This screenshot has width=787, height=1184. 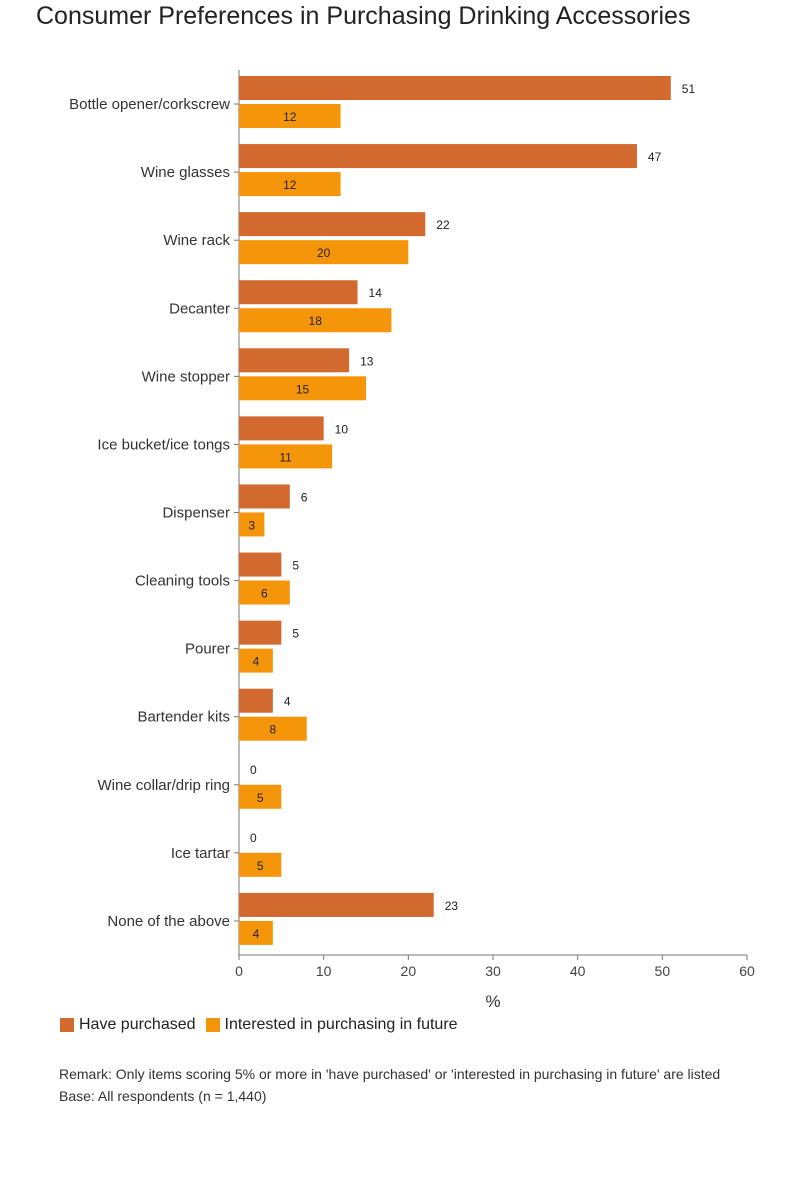 I want to click on x-tick-label: 10, so click(x=324, y=971).